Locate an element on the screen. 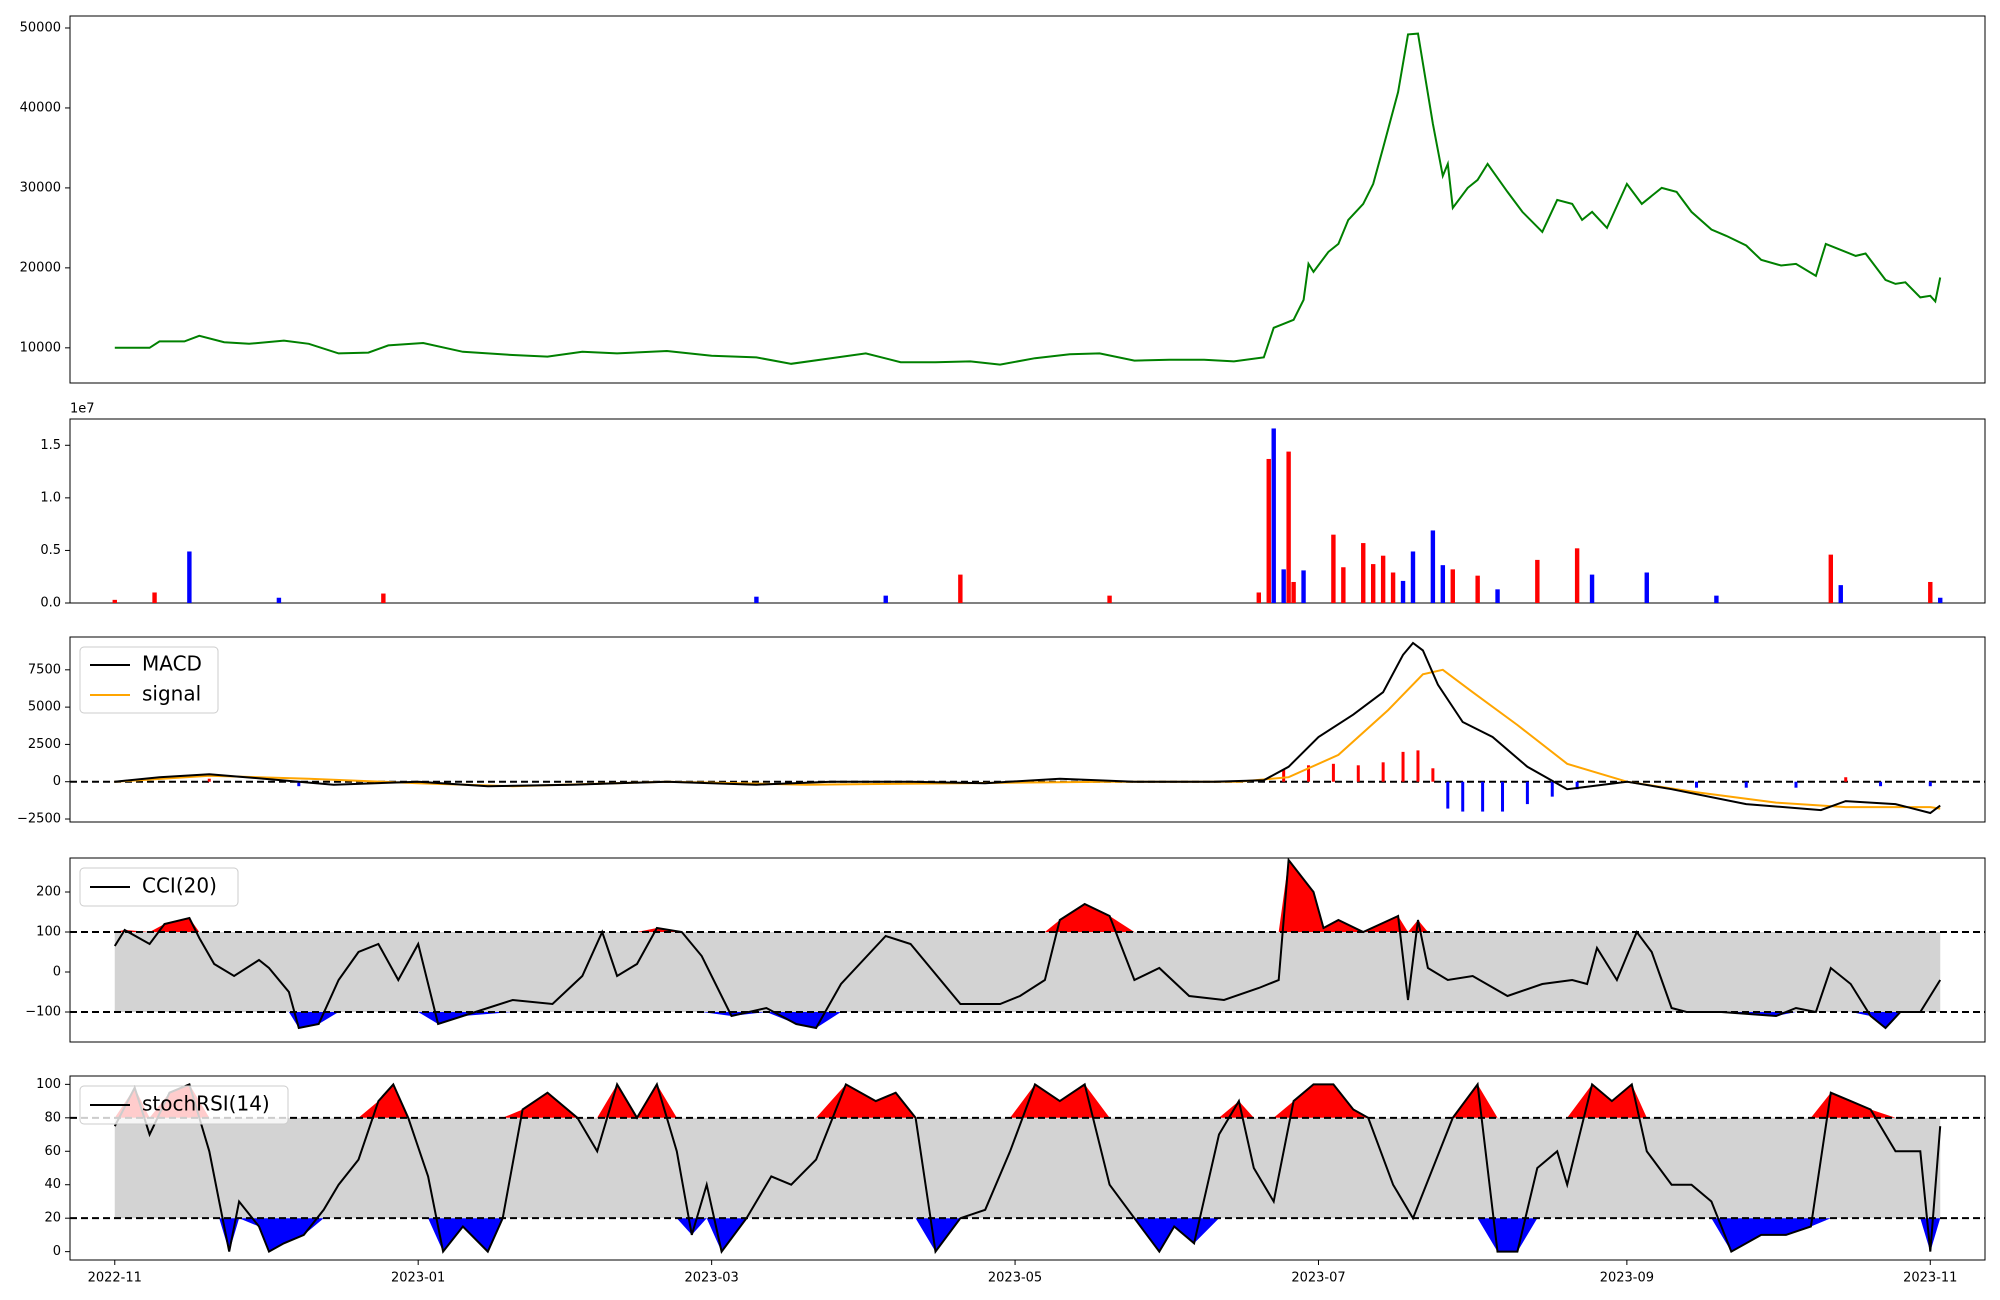 This screenshot has width=2000, height=1300. macd-legend-box is located at coordinates (149, 680).